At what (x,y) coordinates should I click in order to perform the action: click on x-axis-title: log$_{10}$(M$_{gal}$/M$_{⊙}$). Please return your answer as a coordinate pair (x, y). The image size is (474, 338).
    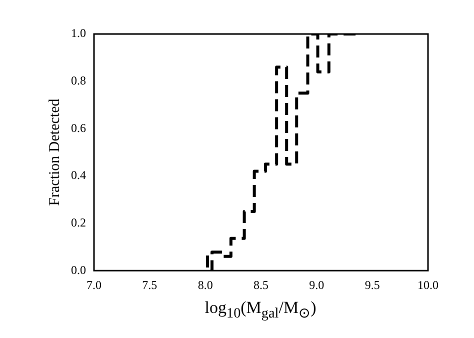
    Looking at the image, I should click on (261, 310).